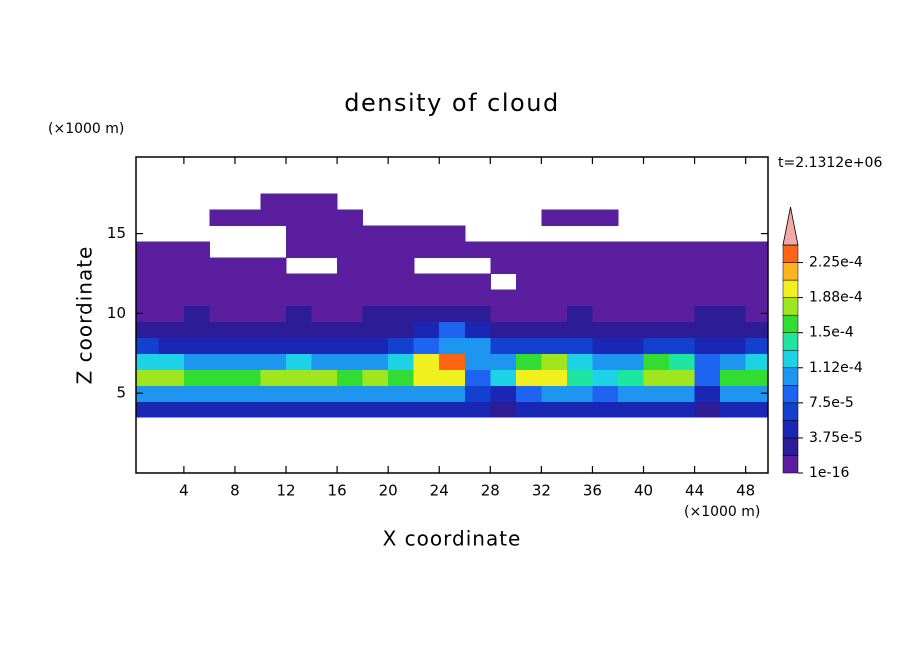  Describe the element at coordinates (592, 491) in the screenshot. I see `x-tick-label: 36` at that location.